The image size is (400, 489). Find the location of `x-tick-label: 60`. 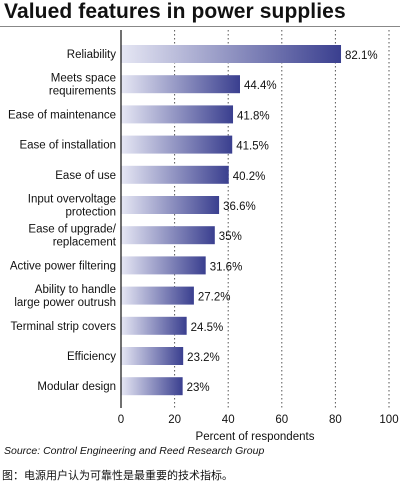

x-tick-label: 60 is located at coordinates (281, 420).